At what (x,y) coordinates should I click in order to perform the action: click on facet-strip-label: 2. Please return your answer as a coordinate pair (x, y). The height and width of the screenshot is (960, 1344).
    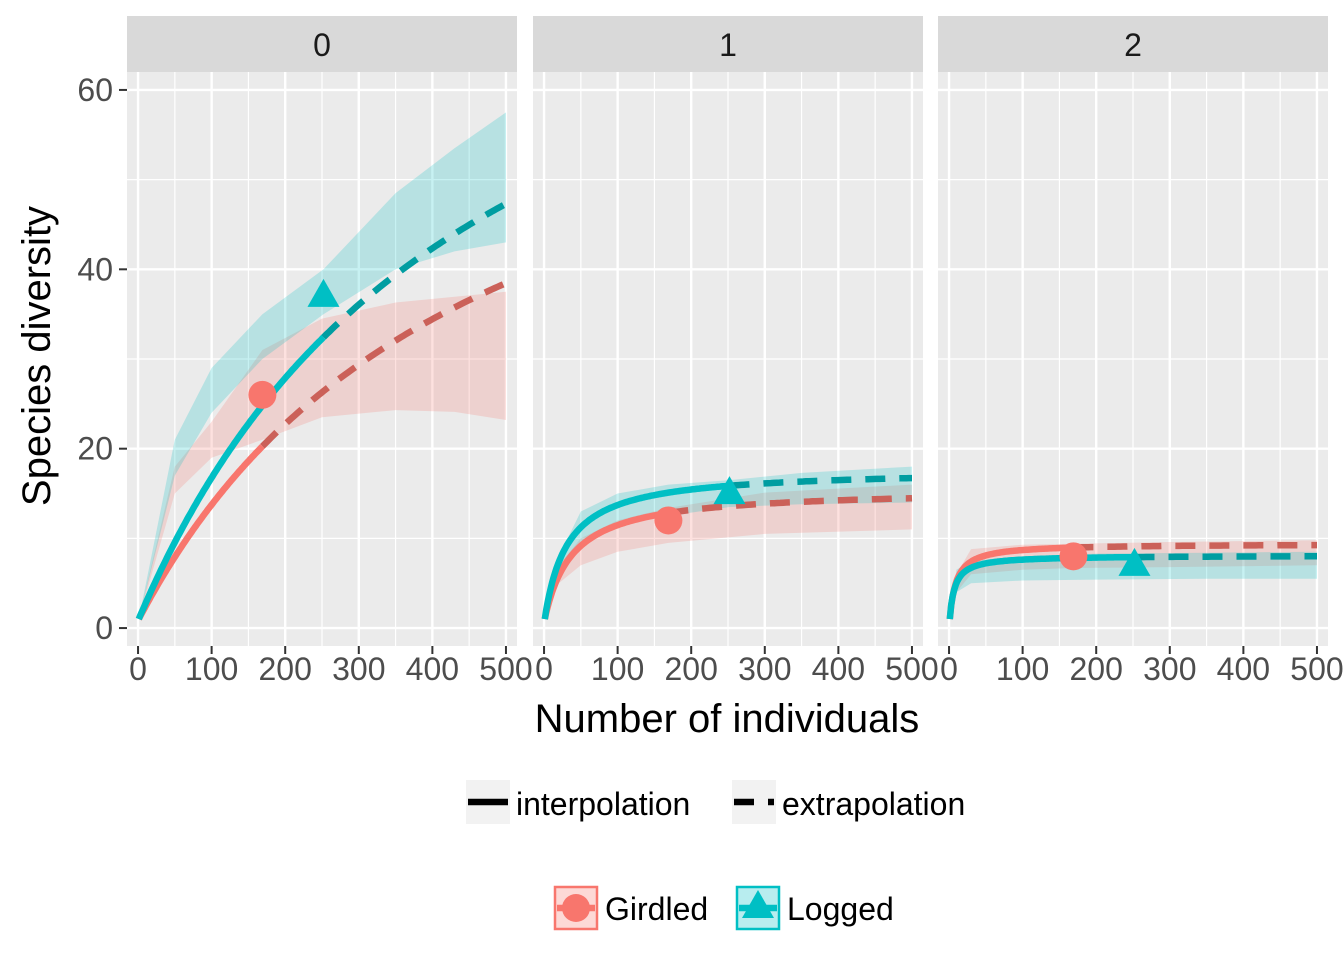
    Looking at the image, I should click on (1133, 45).